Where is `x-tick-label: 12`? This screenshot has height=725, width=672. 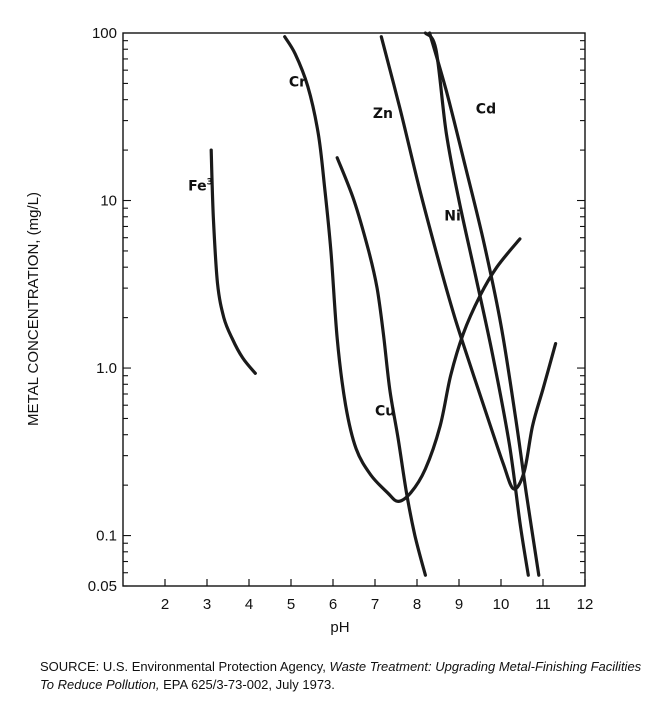
x-tick-label: 12 is located at coordinates (585, 604).